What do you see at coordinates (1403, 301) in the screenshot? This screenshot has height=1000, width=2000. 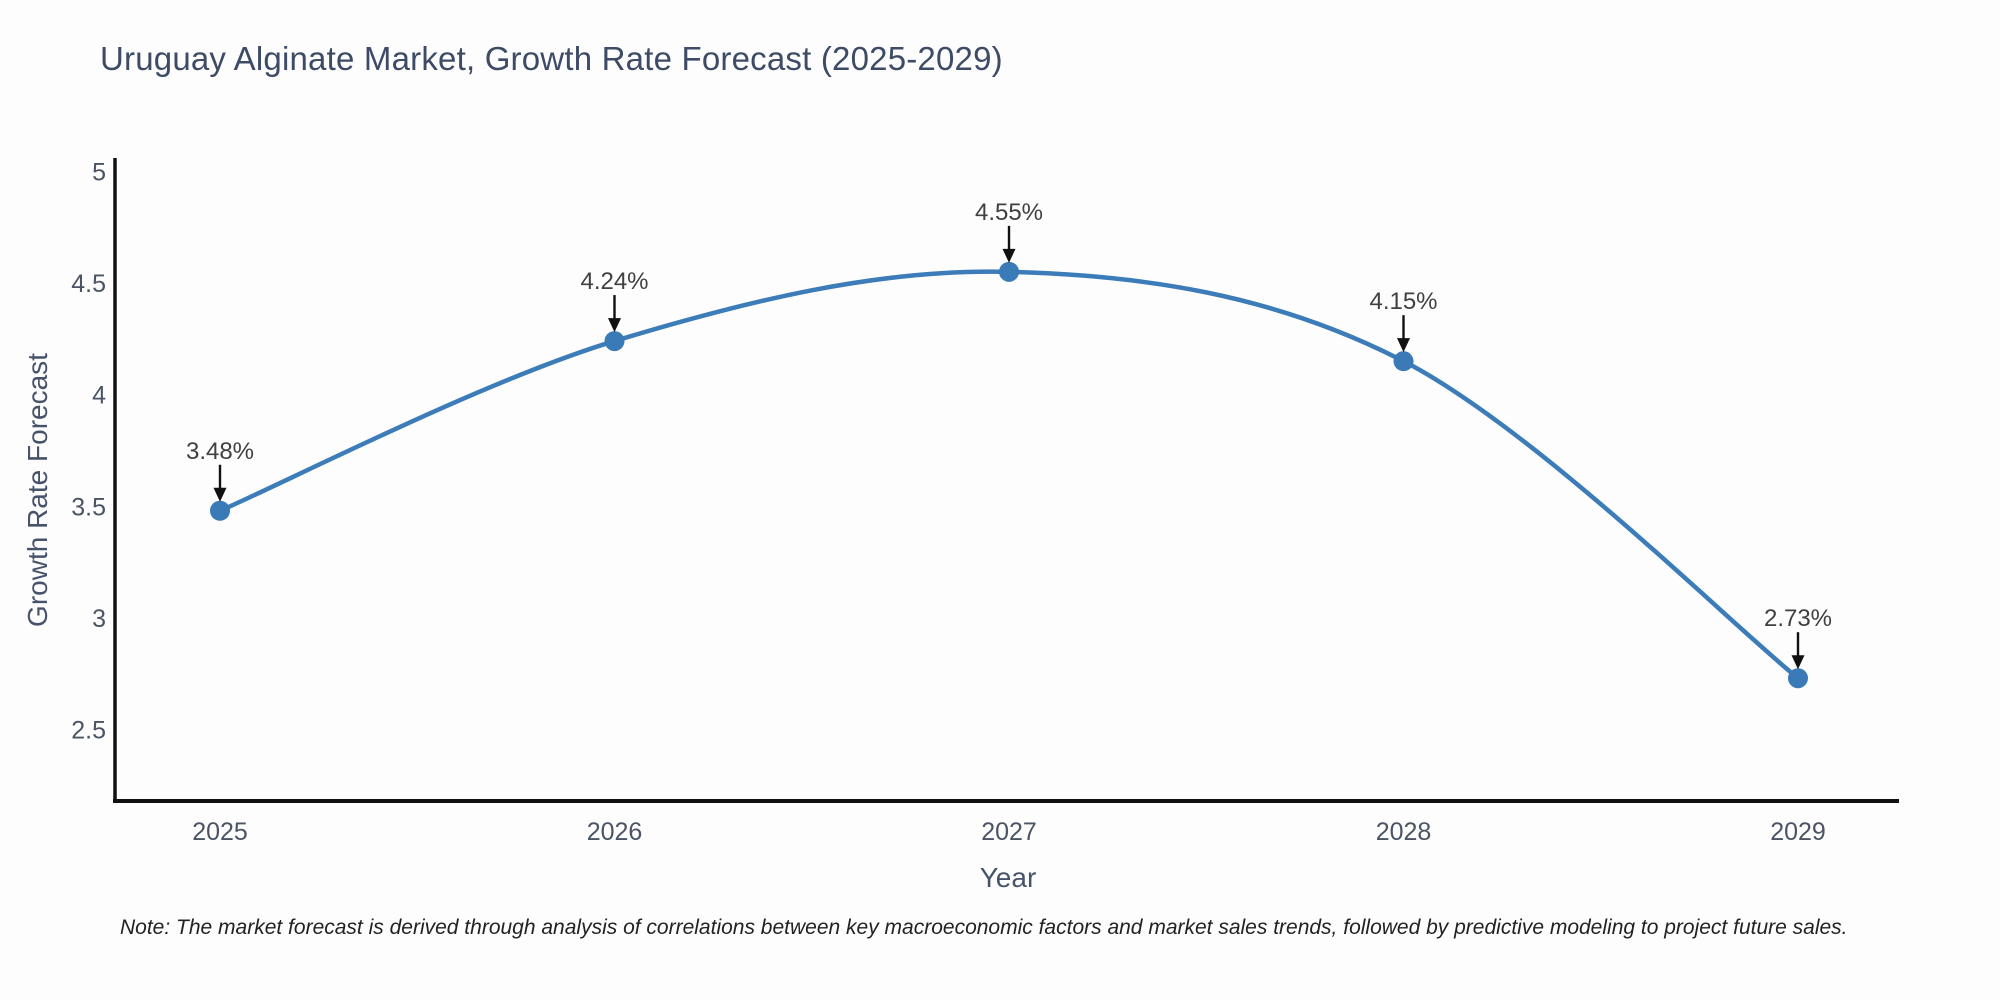 I see `annotation-label: 4.15%` at bounding box center [1403, 301].